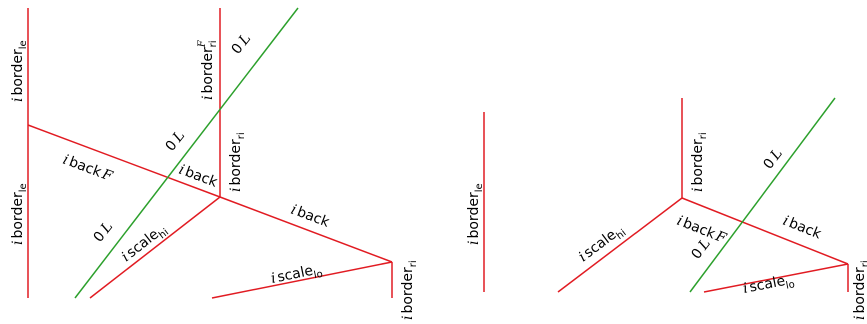 The image size is (867, 324). Describe the element at coordinates (19, 214) in the screenshot. I see `left-label-border-le-lower: iborderle` at that location.